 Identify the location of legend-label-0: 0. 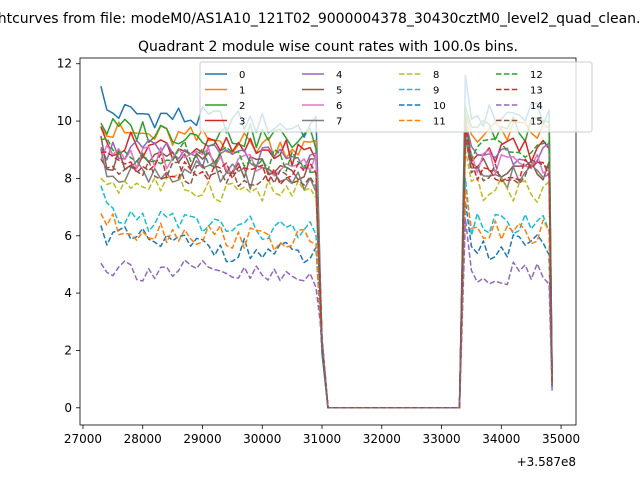
(242, 75).